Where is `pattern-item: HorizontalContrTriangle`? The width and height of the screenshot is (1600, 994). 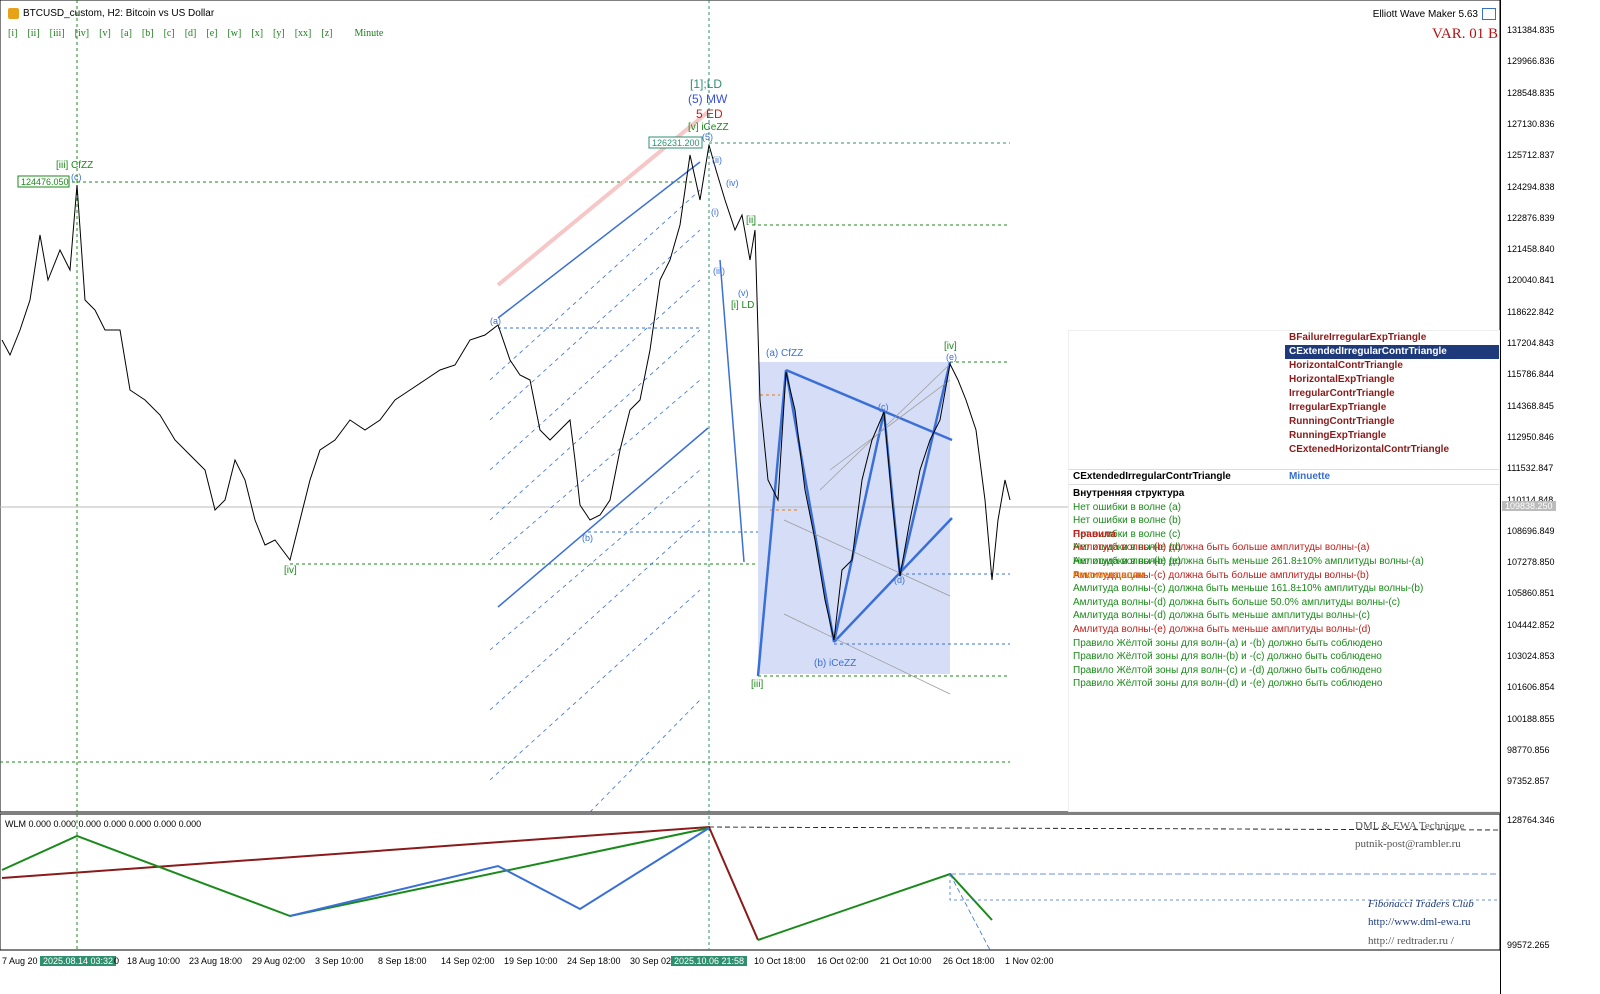 pattern-item: HorizontalContrTriangle is located at coordinates (1346, 365).